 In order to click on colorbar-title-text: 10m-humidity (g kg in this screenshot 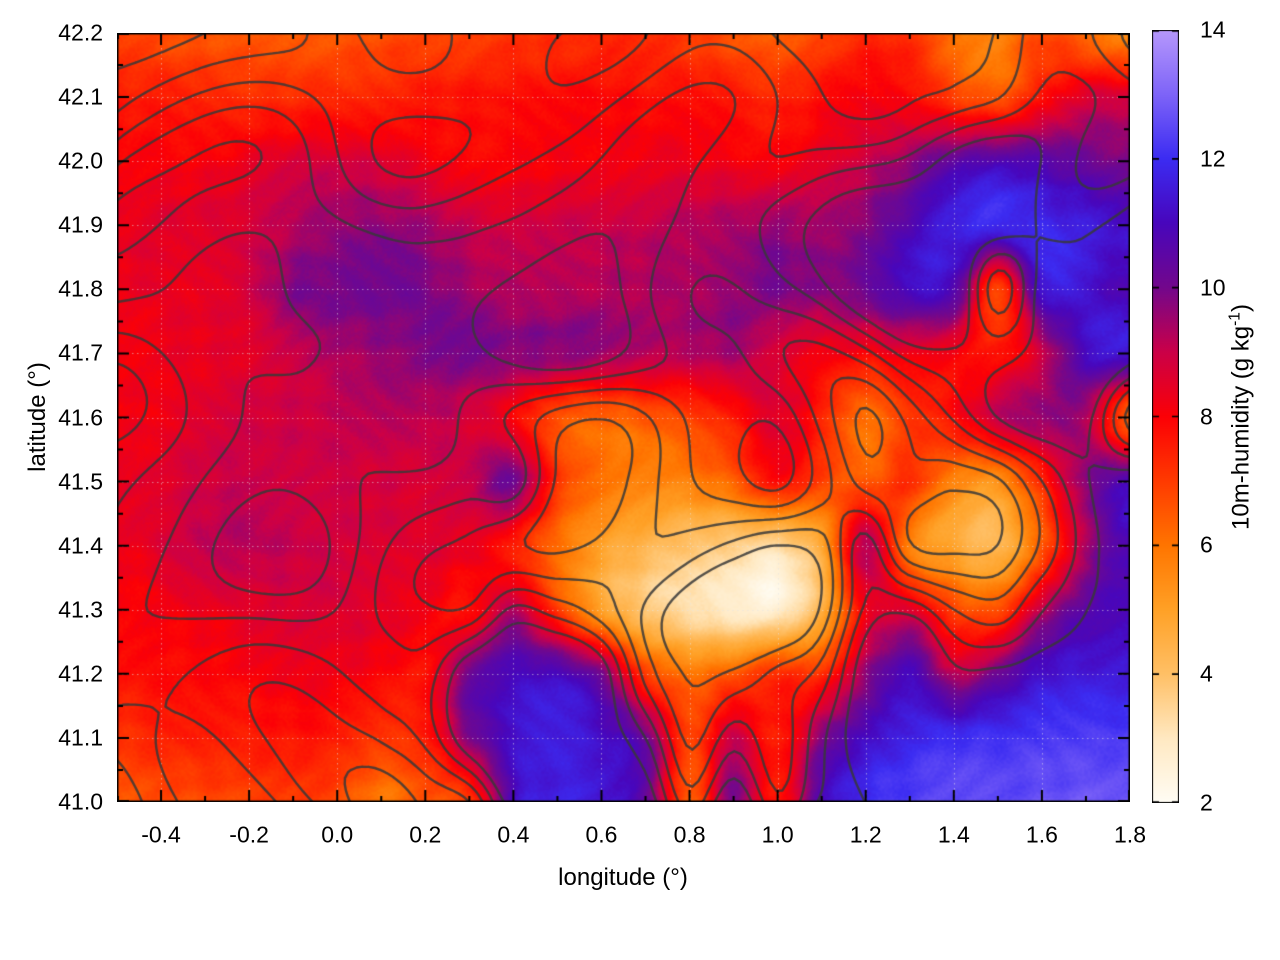, I will do `click(1241, 427)`.